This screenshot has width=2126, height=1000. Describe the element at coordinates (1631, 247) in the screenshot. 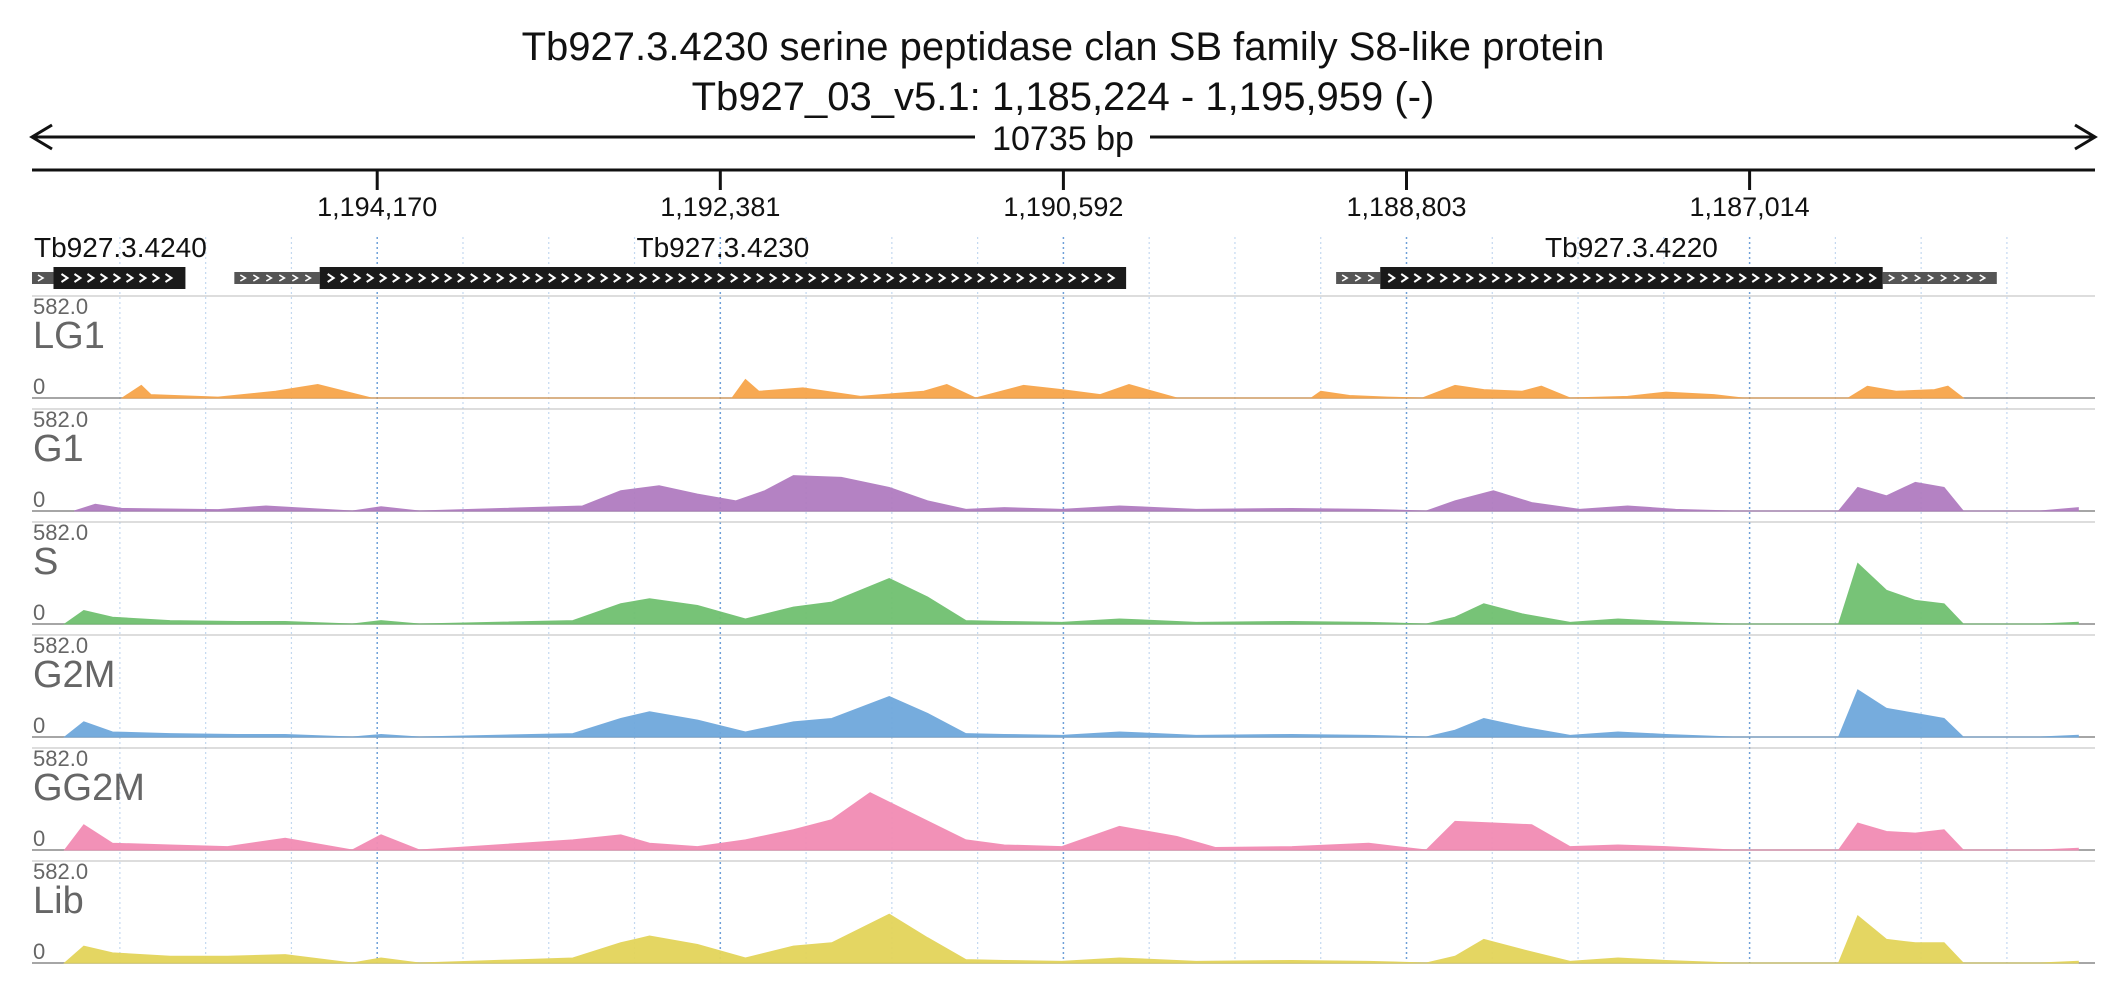

I see `gene-label: Tb927.3.4220` at that location.